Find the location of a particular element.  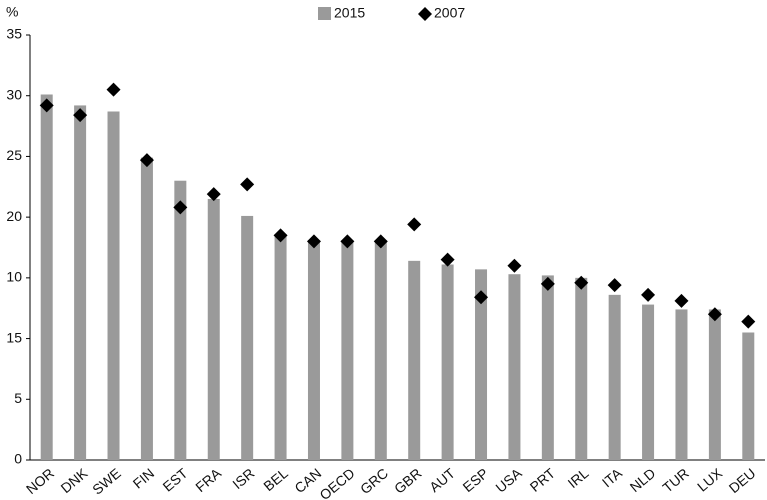

legend-label: 2007 is located at coordinates (449, 13).